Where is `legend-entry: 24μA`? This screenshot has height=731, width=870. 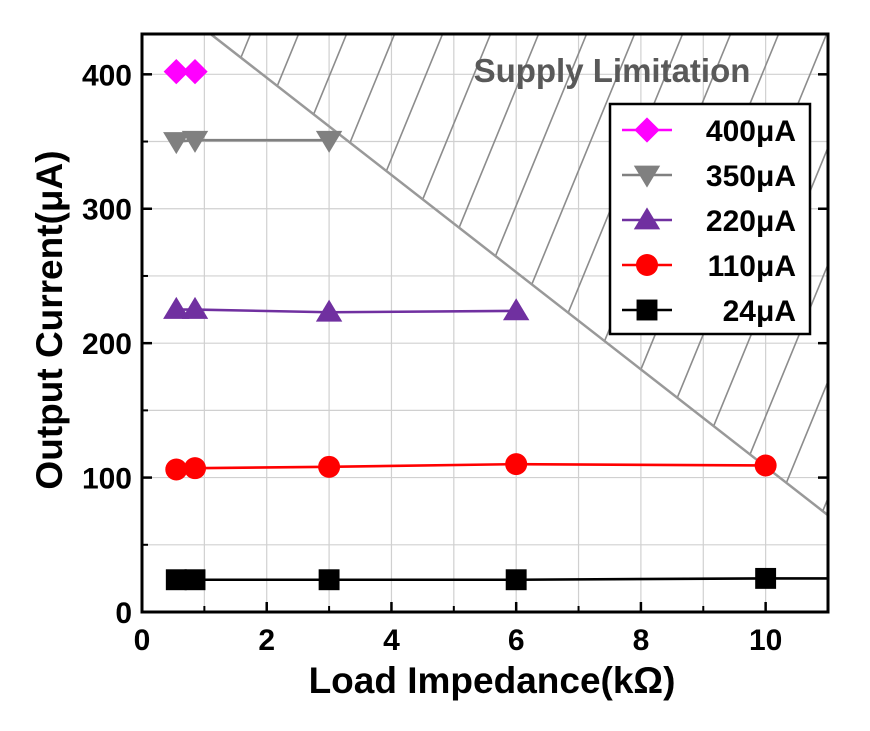 legend-entry: 24μA is located at coordinates (709, 311).